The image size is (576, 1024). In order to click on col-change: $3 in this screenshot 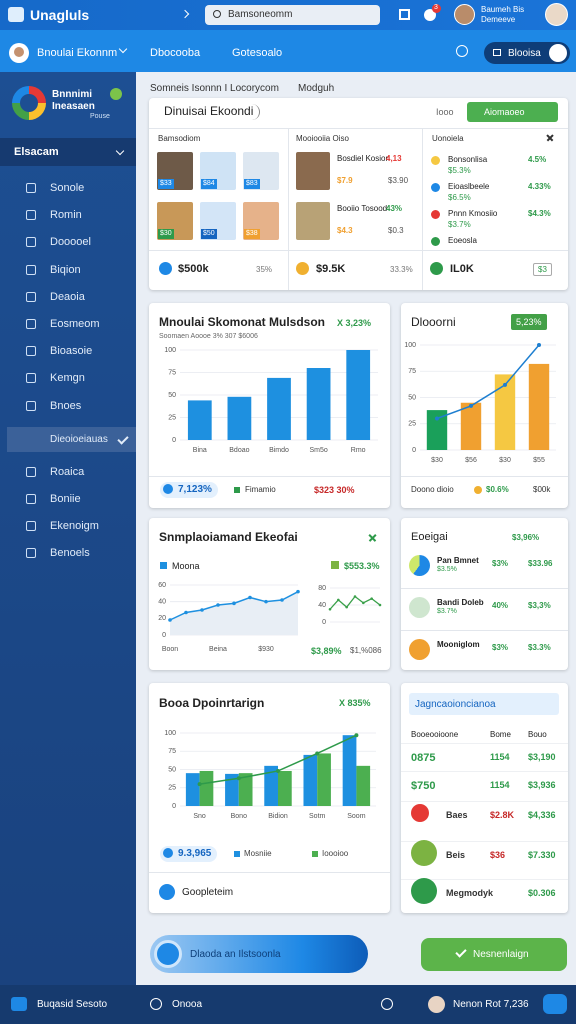, I will do `click(542, 270)`.